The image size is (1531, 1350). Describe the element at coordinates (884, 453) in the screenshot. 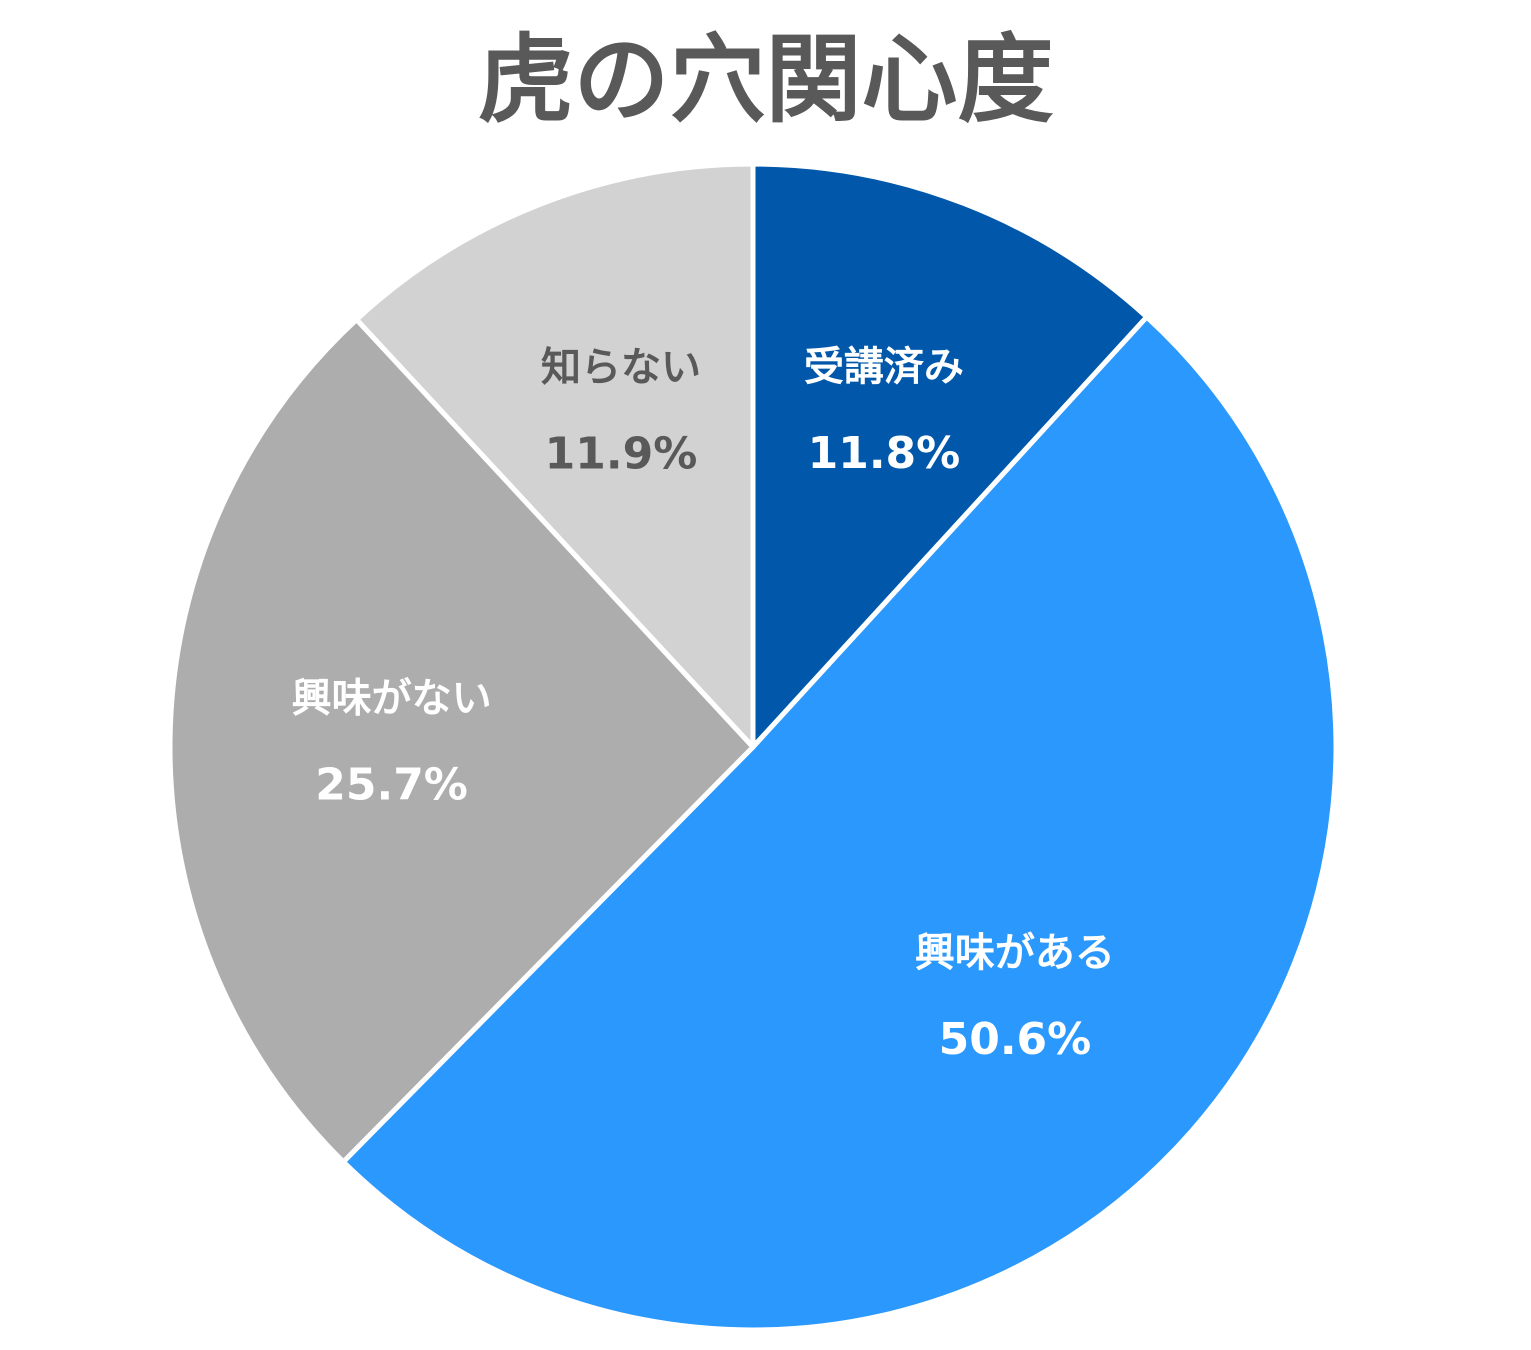

I see `pie-slice-1-value: 11.8%` at that location.